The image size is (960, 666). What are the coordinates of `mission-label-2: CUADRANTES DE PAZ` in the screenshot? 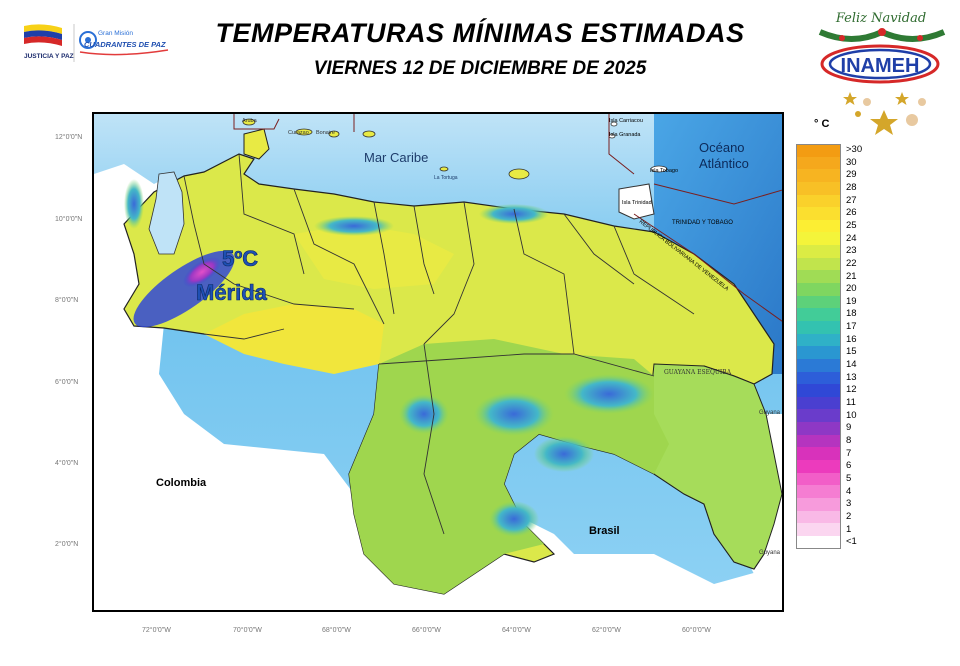 It's located at (125, 44).